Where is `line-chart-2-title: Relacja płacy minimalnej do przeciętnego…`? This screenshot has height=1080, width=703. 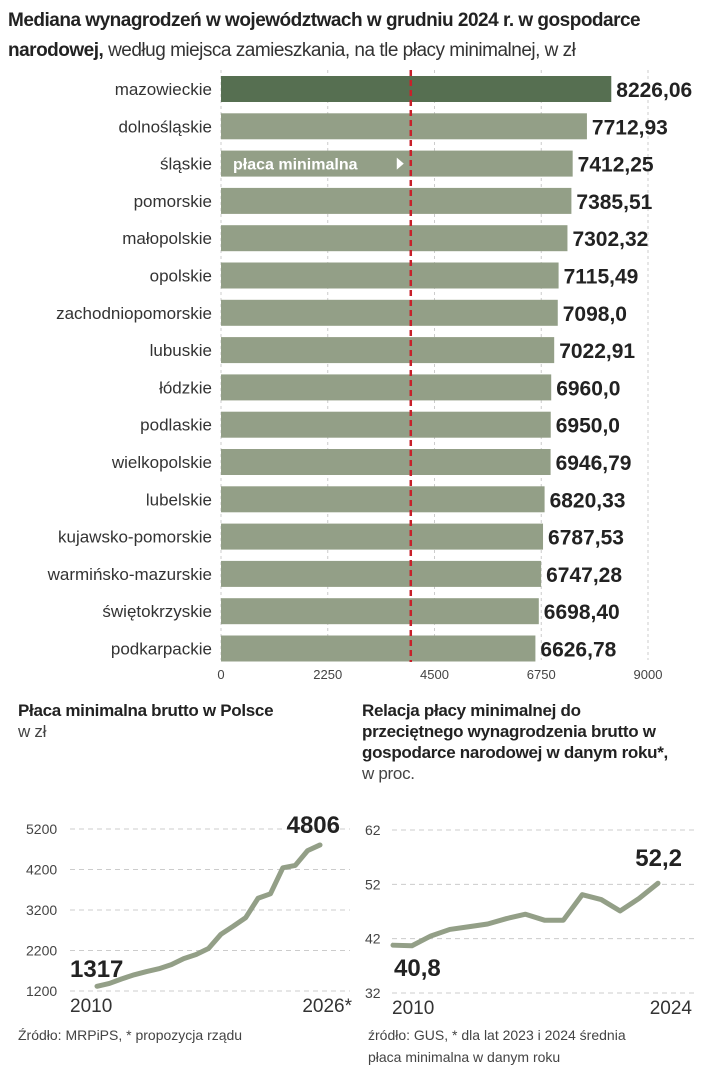
line-chart-2-title: Relacja płacy minimalnej do przeciętnego… is located at coordinates (515, 742).